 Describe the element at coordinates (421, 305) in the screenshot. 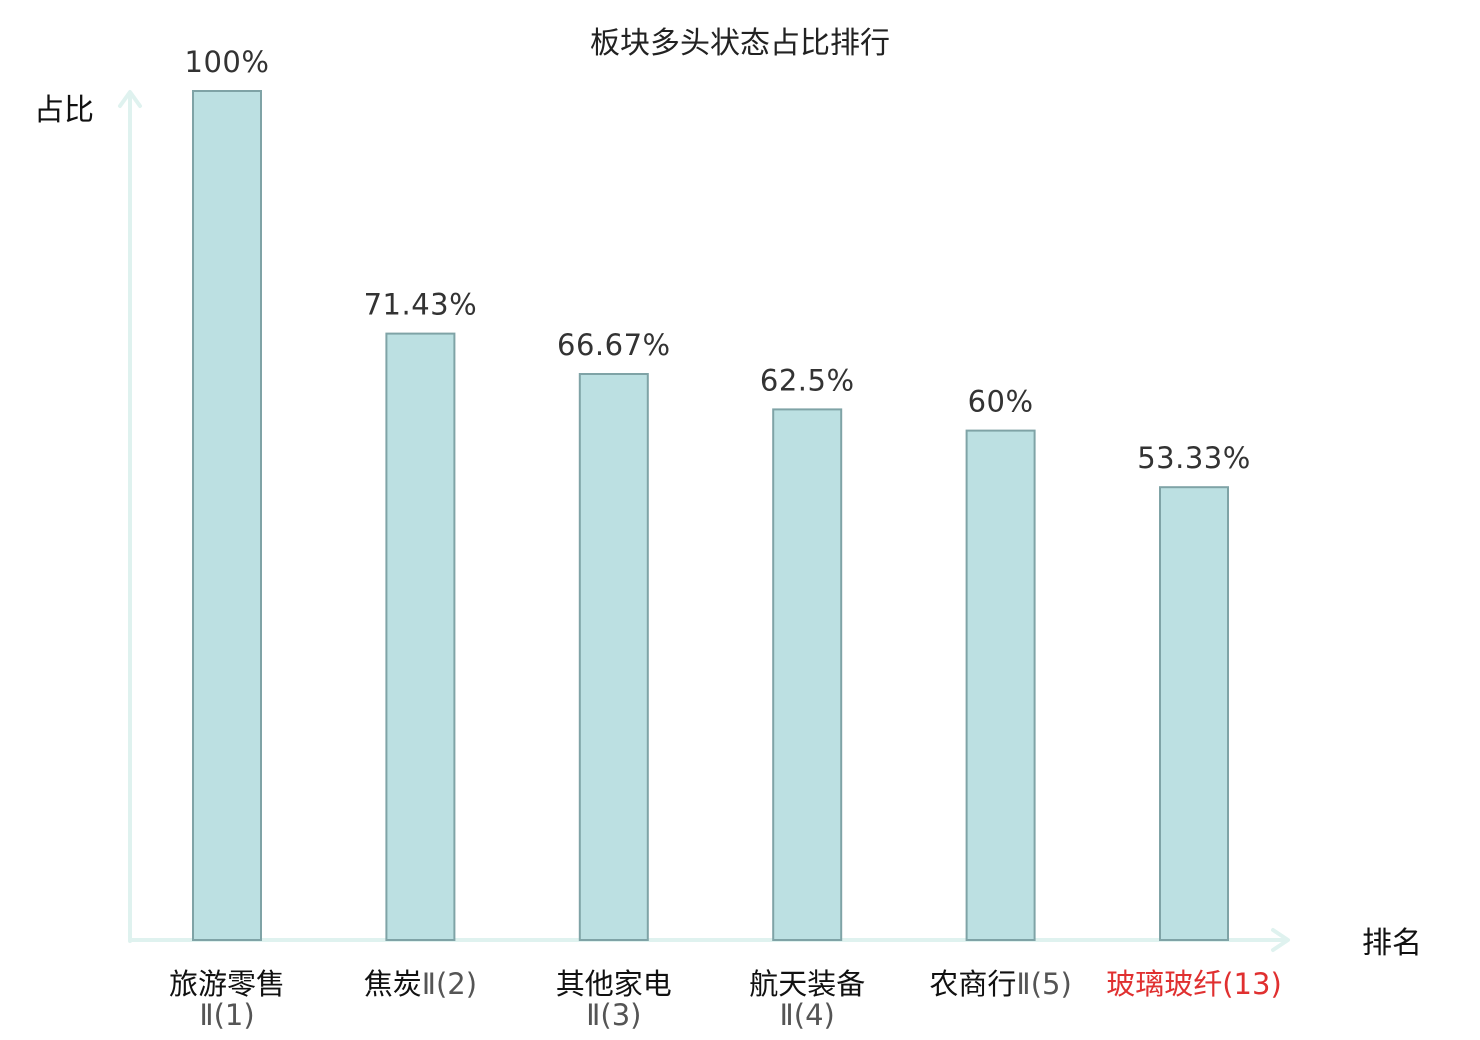

I see `value-label-2: 71.43%` at that location.